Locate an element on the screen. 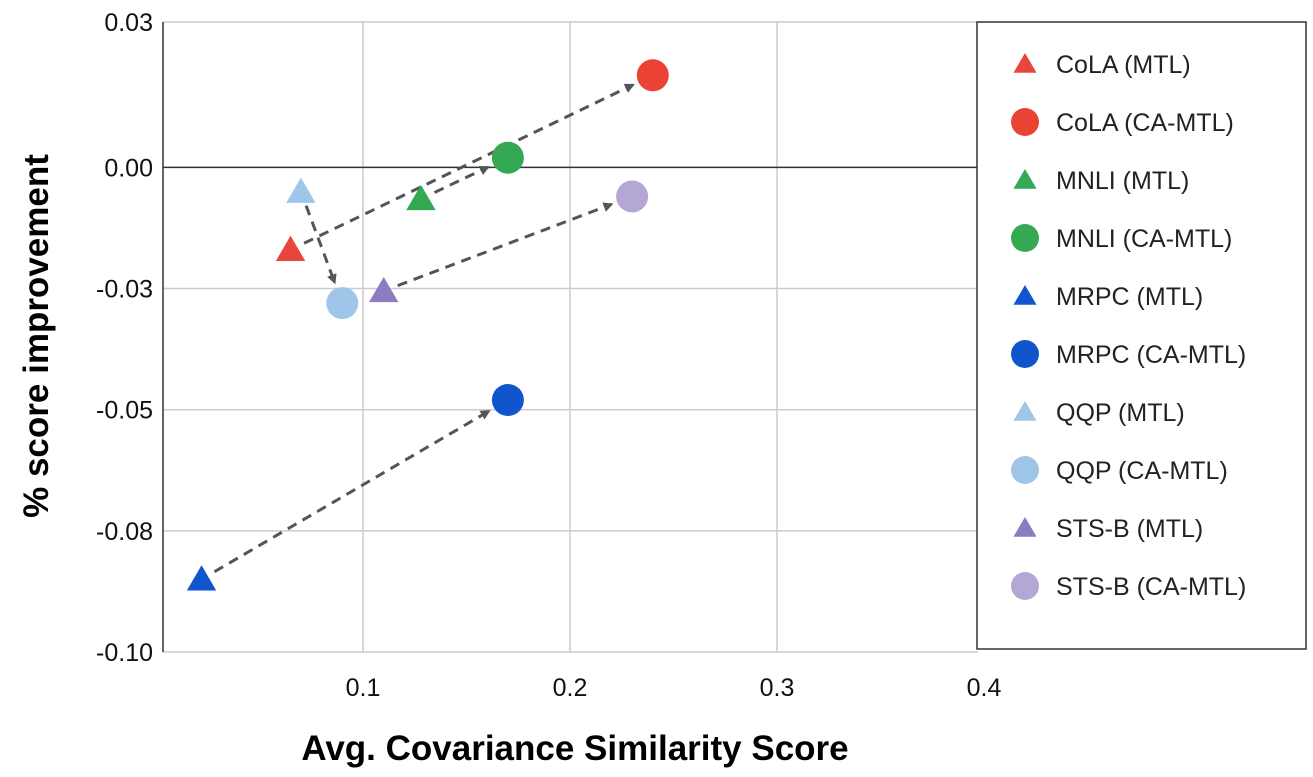 The image size is (1313, 777). legend-label-mnli-mtl: MNLI (MTL) is located at coordinates (1122, 181).